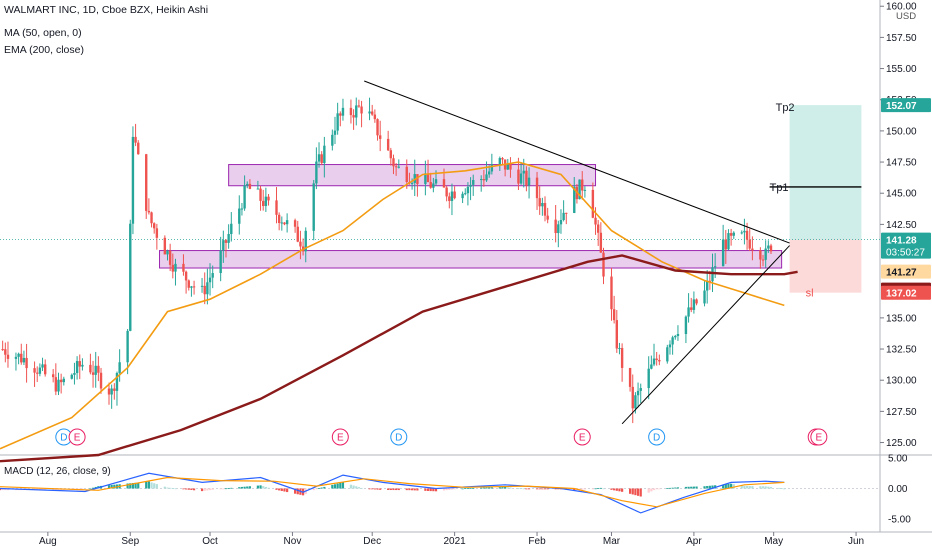 The image size is (932, 550). I want to click on ascending-trendline, so click(705, 335).